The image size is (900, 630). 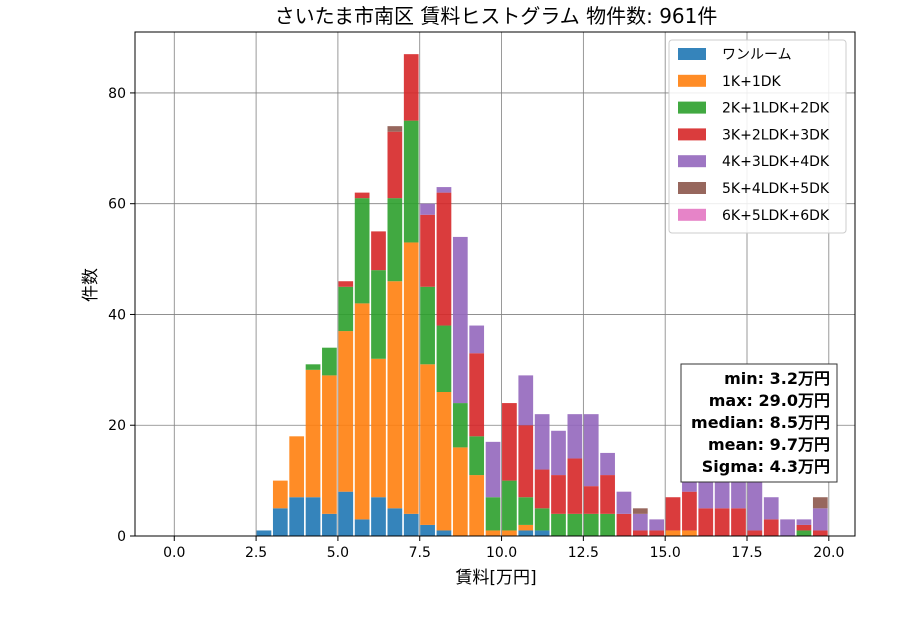 I want to click on bar-2-4.5, so click(x=329, y=361).